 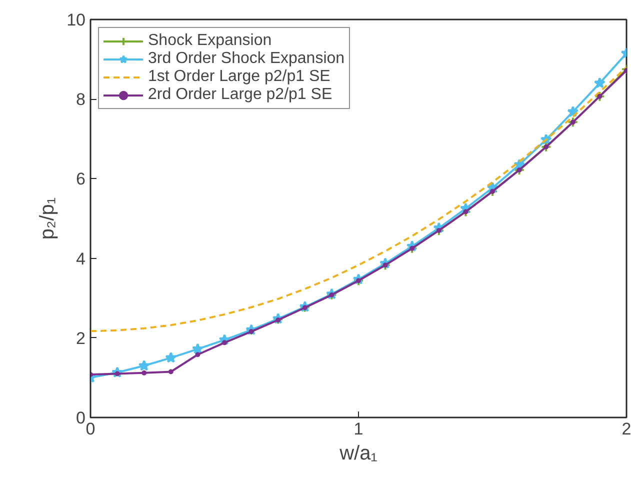 What do you see at coordinates (47, 218) in the screenshot?
I see `y-axis-title: p₂/p₁` at bounding box center [47, 218].